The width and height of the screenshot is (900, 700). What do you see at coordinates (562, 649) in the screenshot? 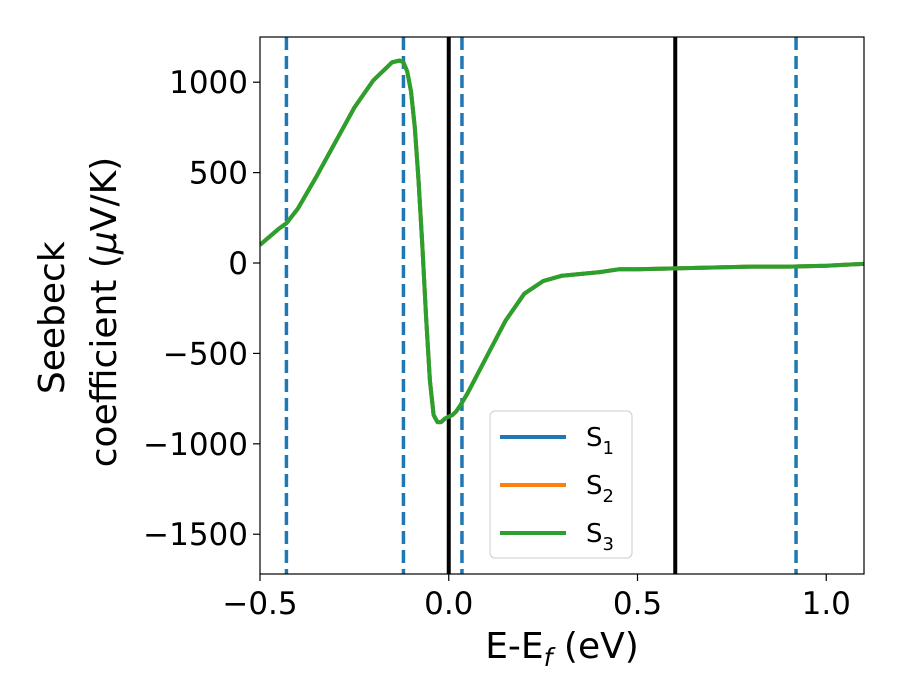
I see `x-axis-title: E-Ef (eV)` at bounding box center [562, 649].